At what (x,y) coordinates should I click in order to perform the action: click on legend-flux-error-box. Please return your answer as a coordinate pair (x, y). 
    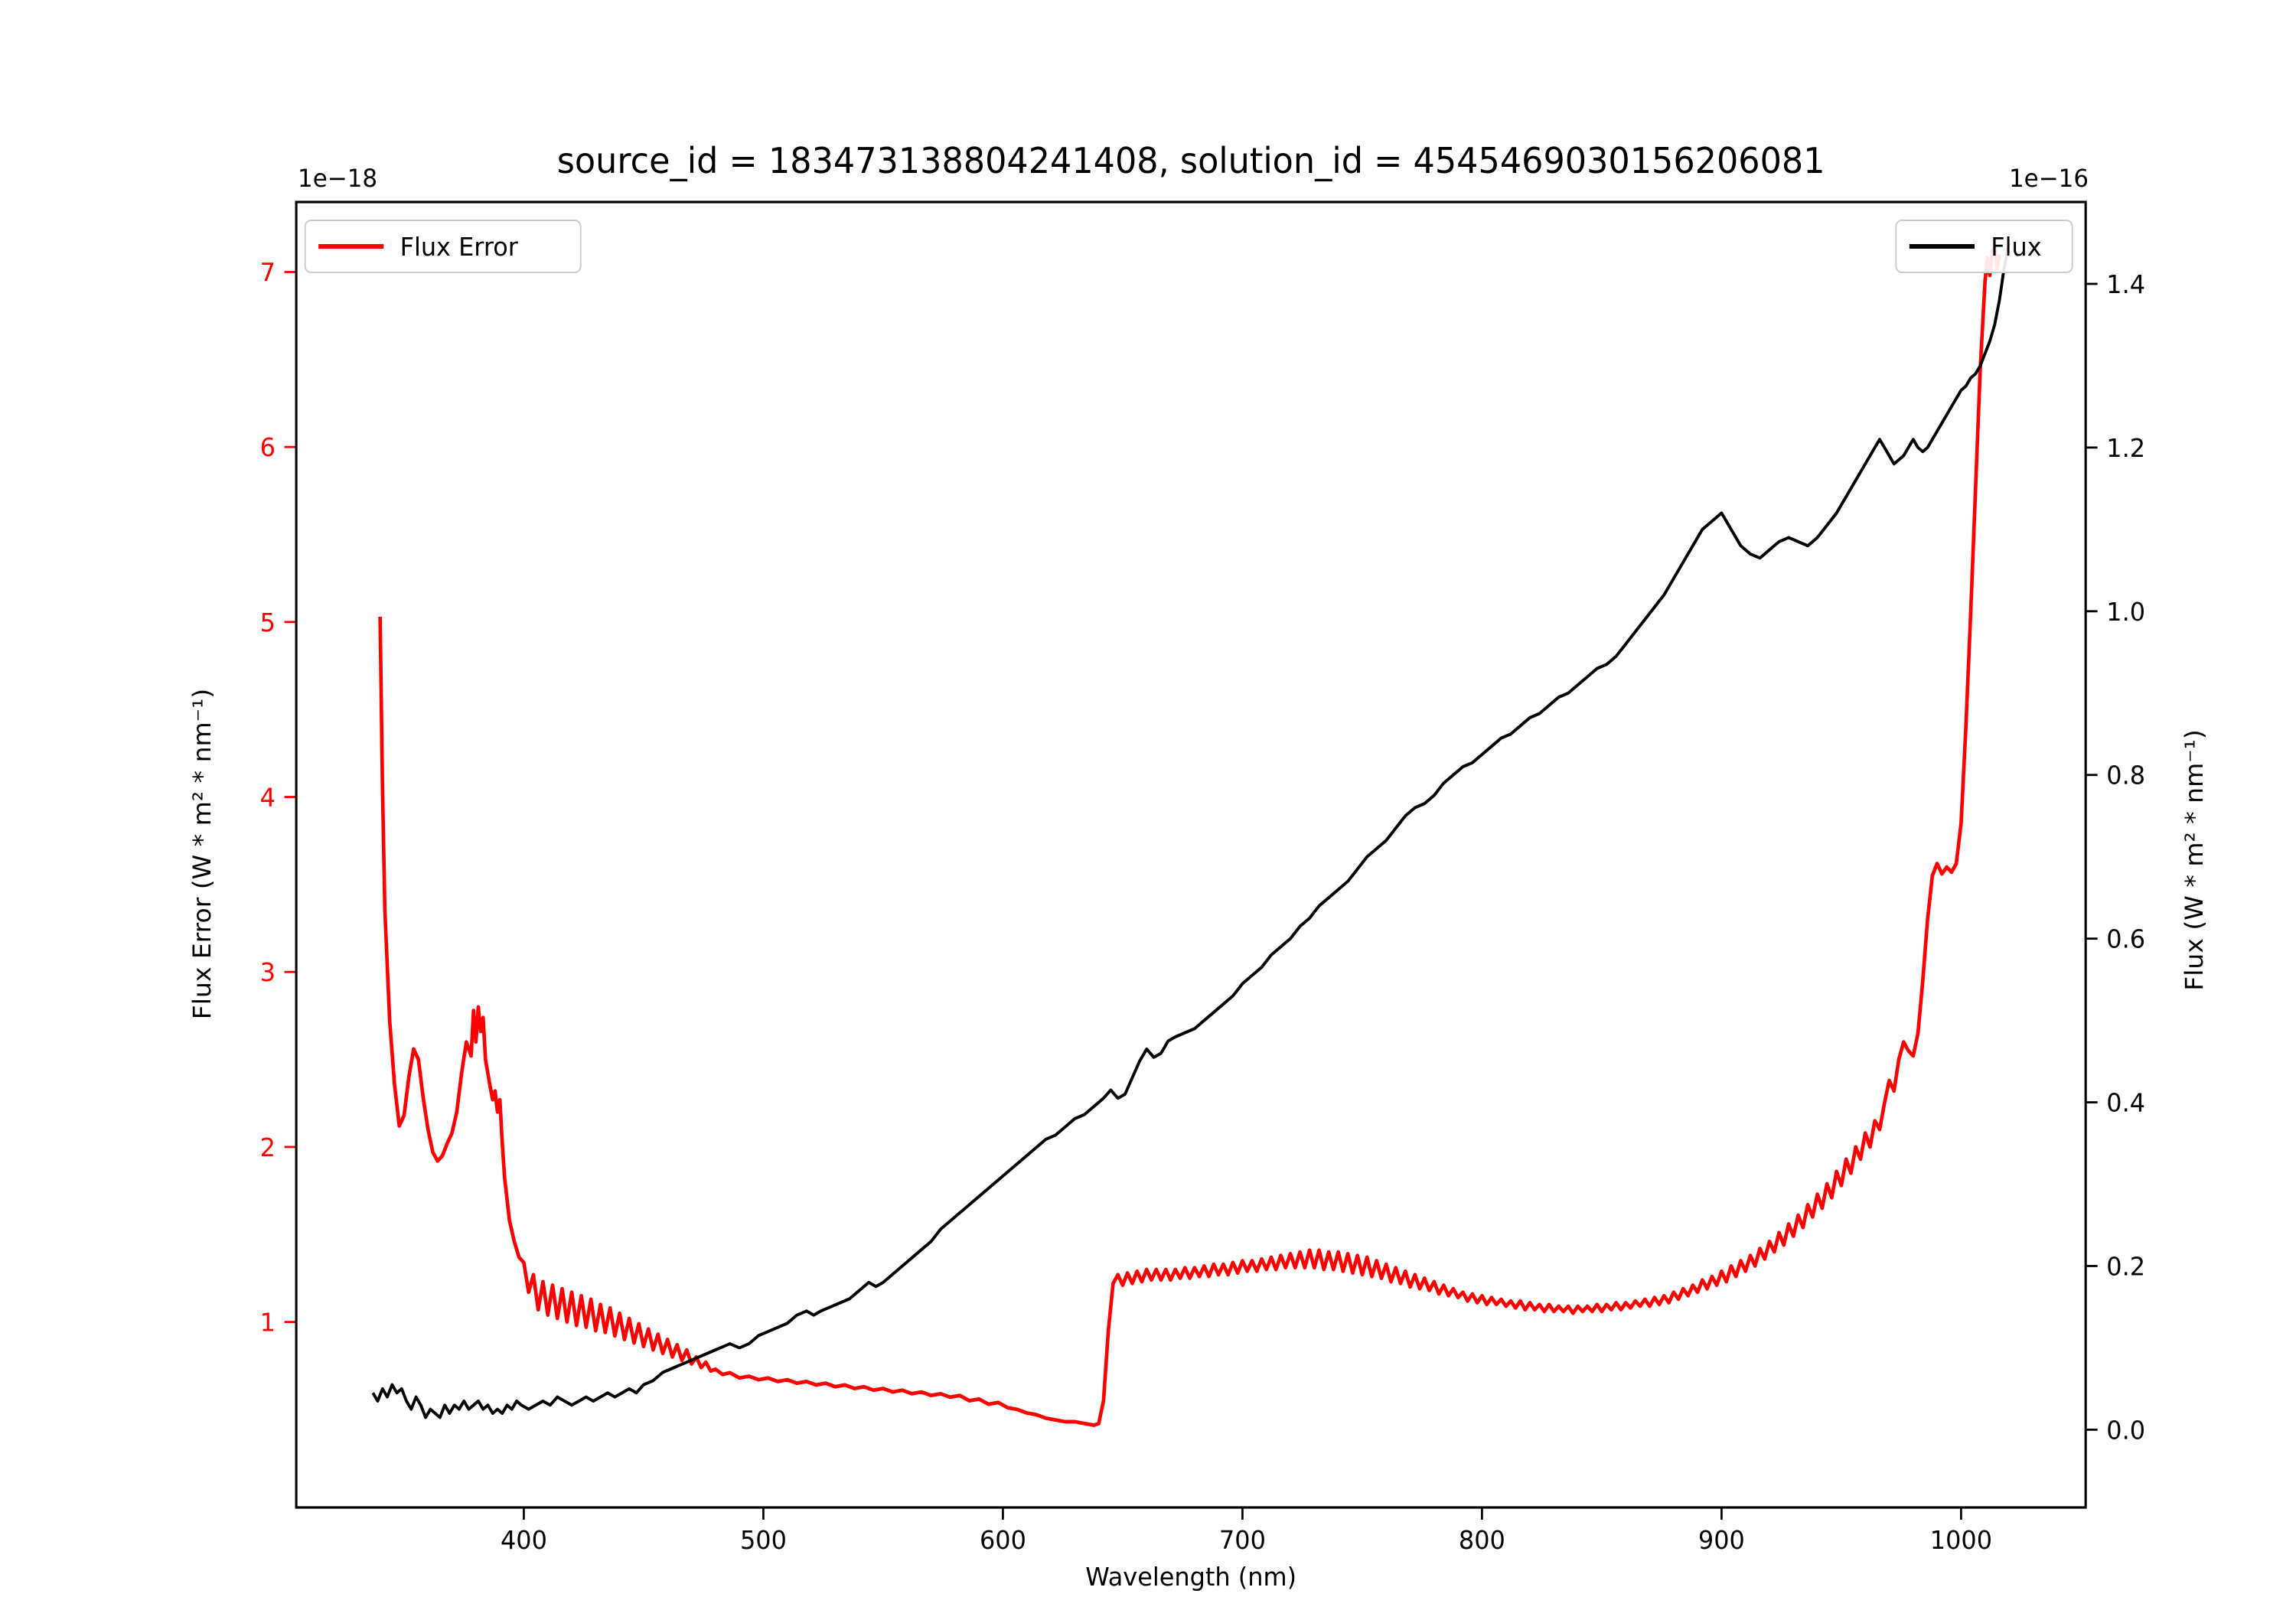
    Looking at the image, I should click on (443, 247).